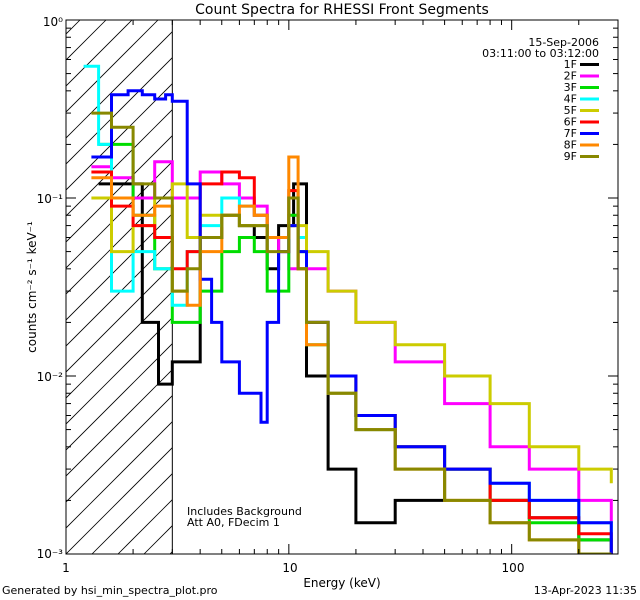 This screenshot has width=640, height=600. I want to click on x-axis-label: Energy (keV), so click(341, 583).